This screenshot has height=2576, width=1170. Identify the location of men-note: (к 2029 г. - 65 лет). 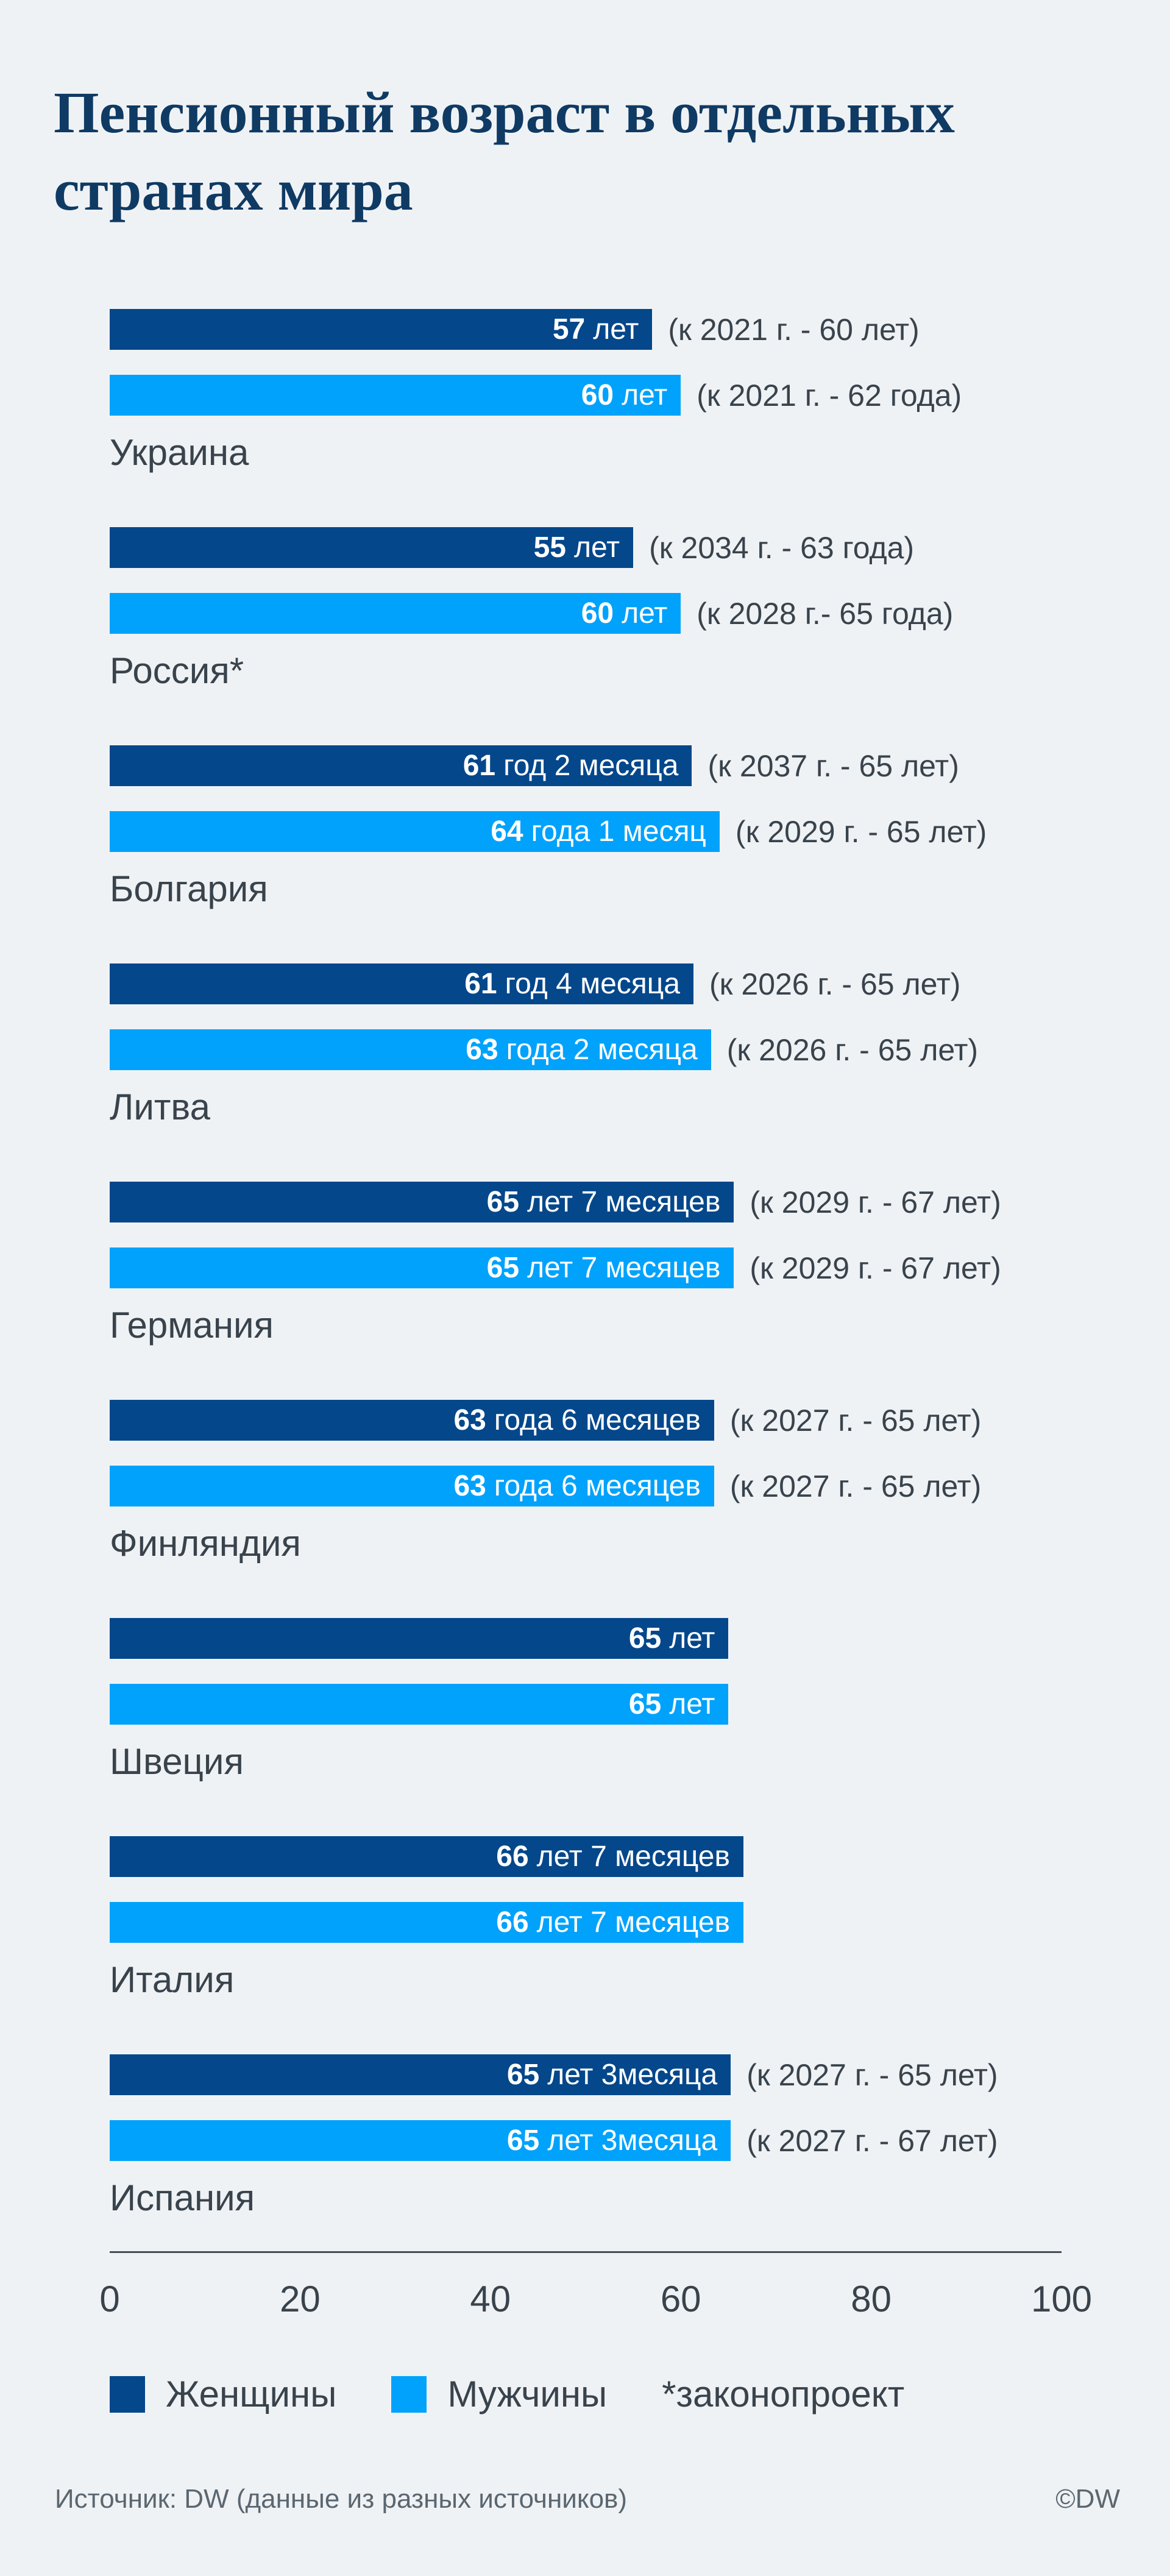
(861, 831).